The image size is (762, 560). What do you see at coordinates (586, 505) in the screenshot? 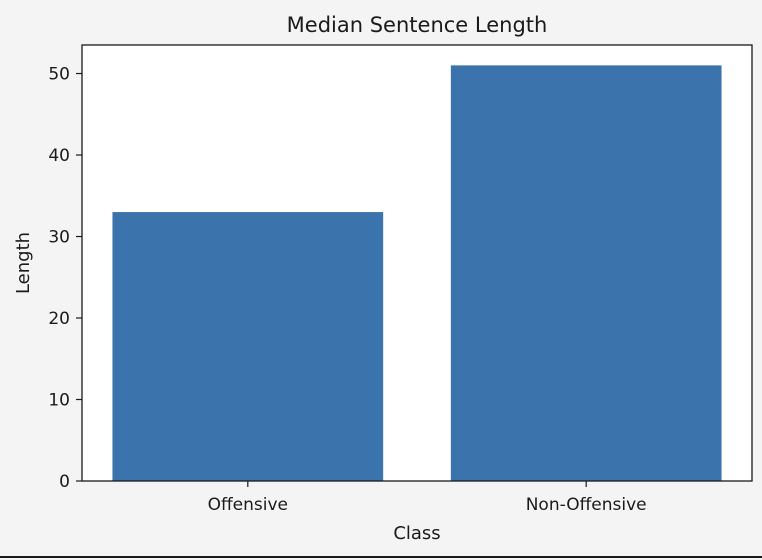
I see `x-tick-label: Non-Offensive` at bounding box center [586, 505].